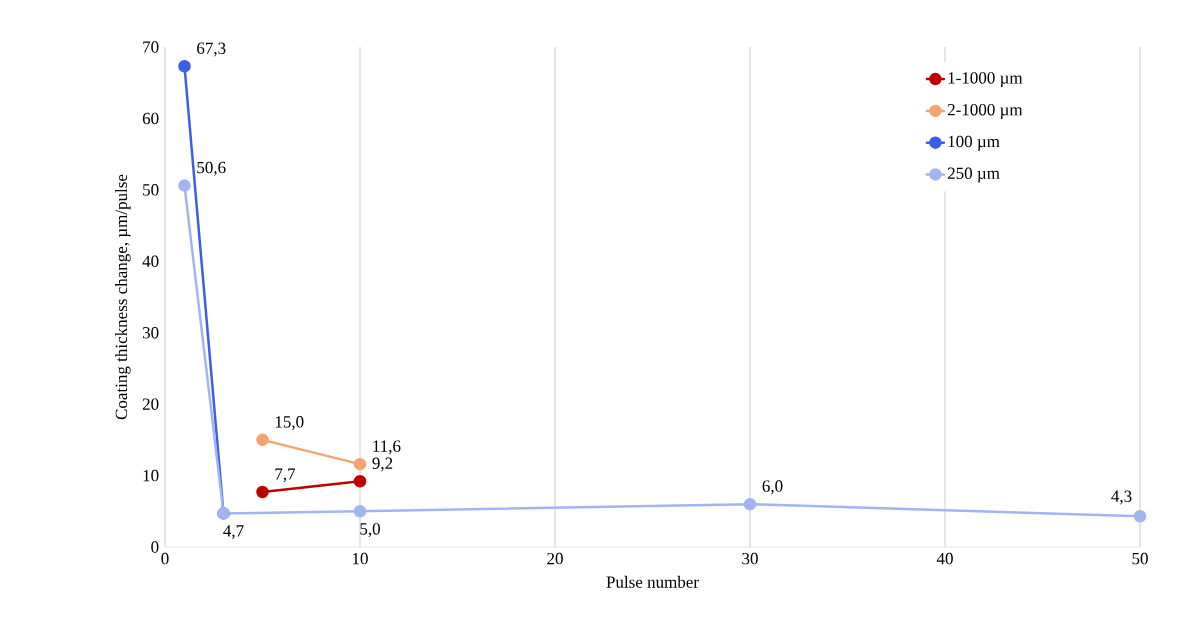  Describe the element at coordinates (150, 332) in the screenshot. I see `y-tick-label: 30` at that location.